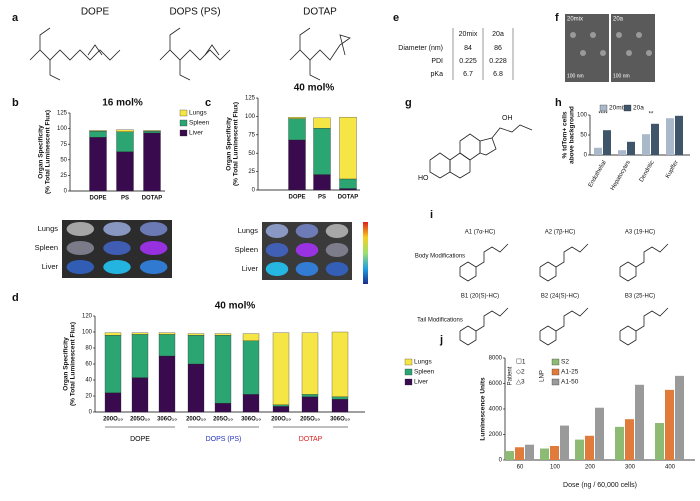 The width and height of the screenshot is (700, 501). What do you see at coordinates (340, 420) in the screenshot?
I see `x-tick-label: 306O₁₀` at bounding box center [340, 420].